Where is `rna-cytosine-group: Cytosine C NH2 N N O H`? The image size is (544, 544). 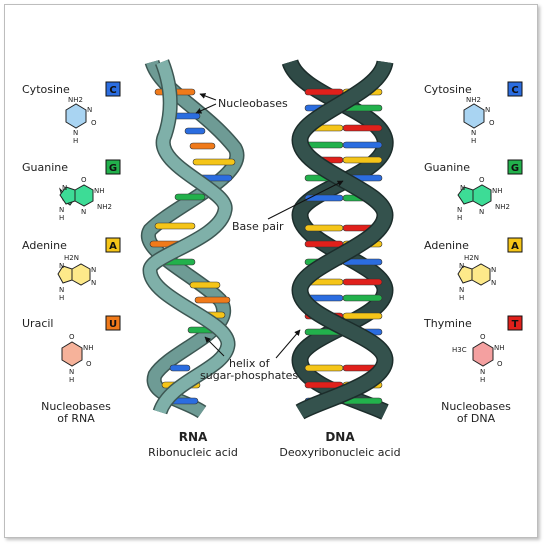
rna-cytosine-group: Cytosine C NH2 N N O H is located at coordinates (71, 113).